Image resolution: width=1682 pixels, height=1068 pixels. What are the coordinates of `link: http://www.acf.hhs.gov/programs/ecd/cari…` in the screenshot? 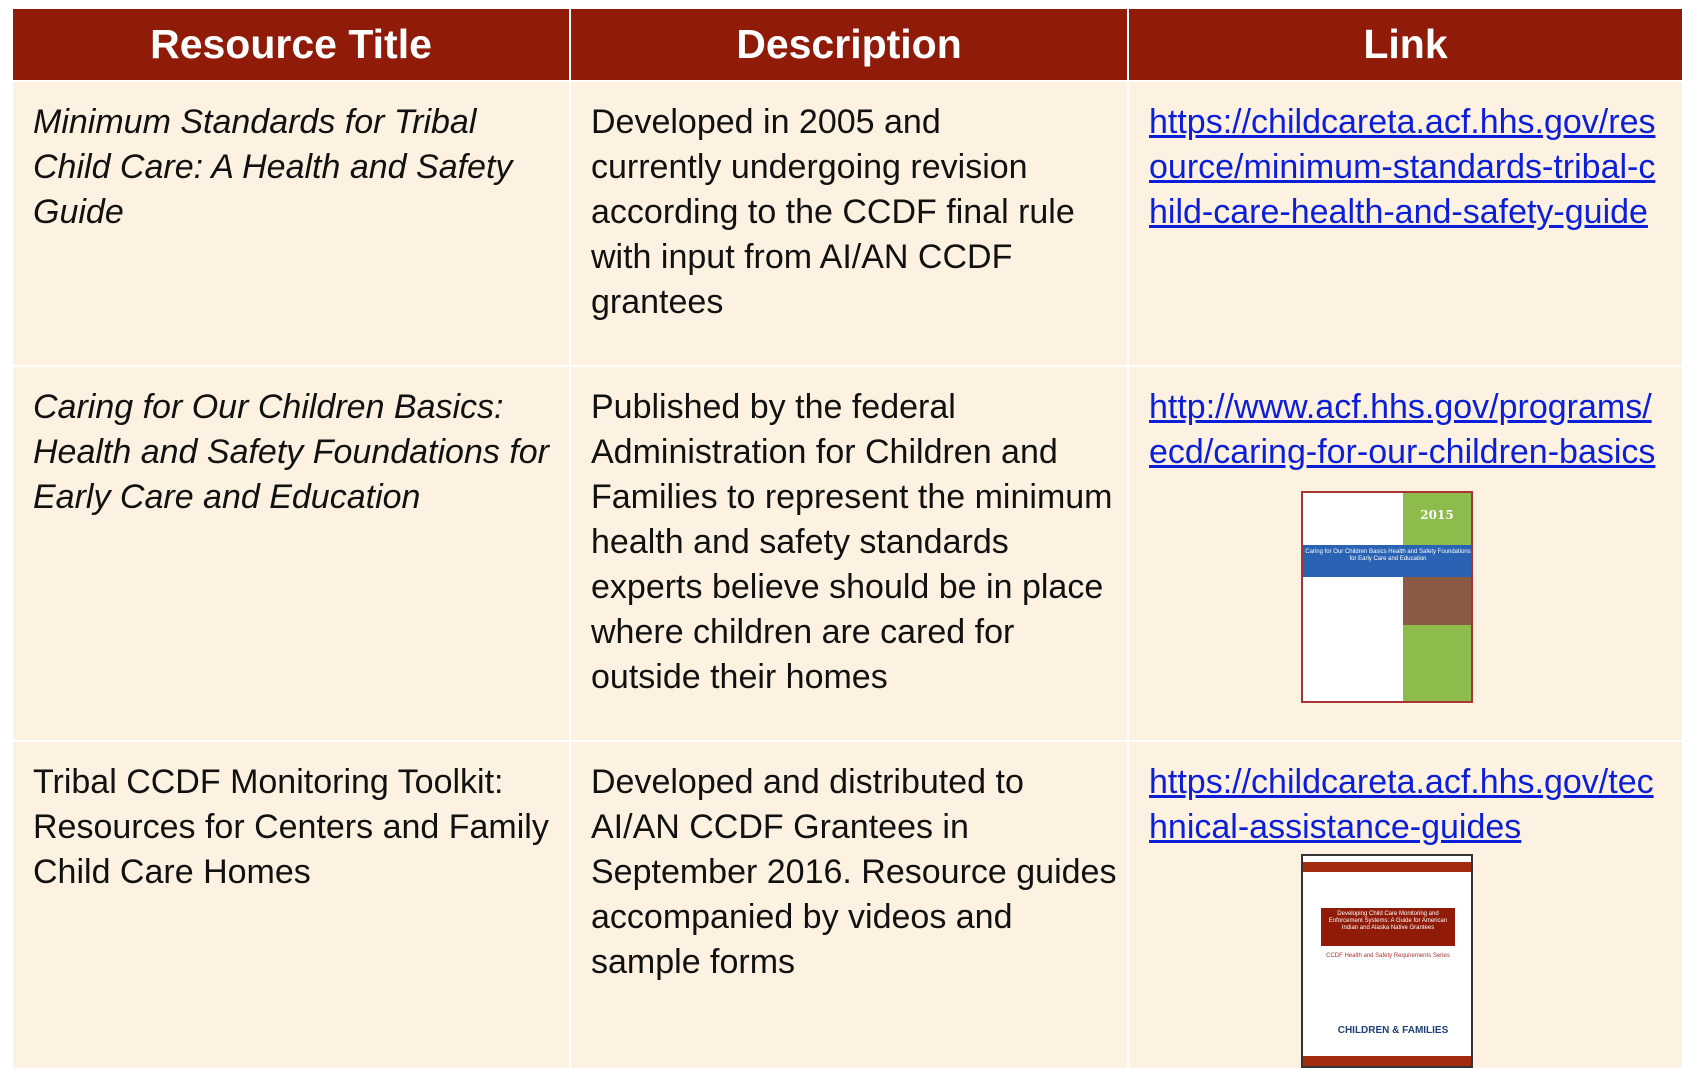 It's located at (1402, 429).